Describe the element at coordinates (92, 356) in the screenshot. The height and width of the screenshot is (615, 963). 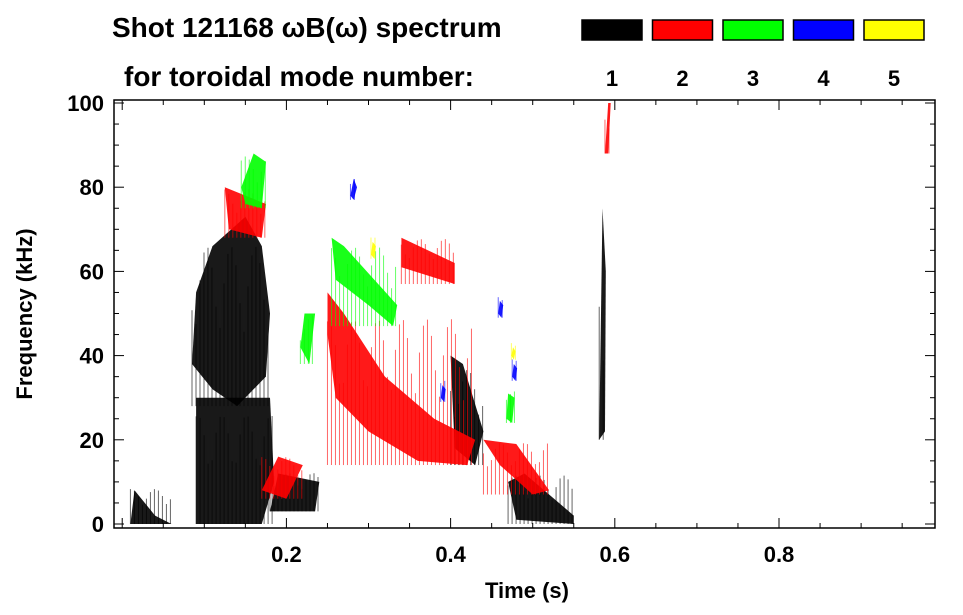
I see `y-tick-label: 40` at that location.